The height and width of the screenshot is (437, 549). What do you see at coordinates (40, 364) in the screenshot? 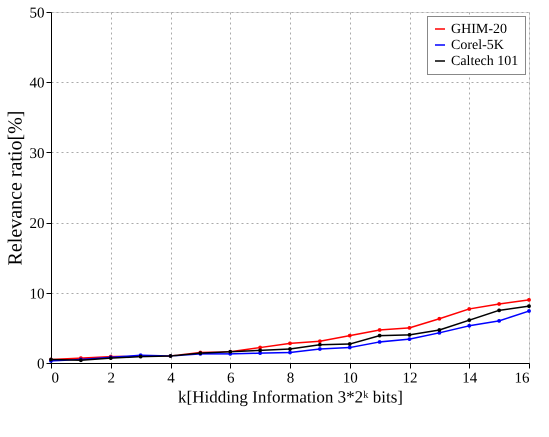
I see `y-tick-label: 0` at bounding box center [40, 364].